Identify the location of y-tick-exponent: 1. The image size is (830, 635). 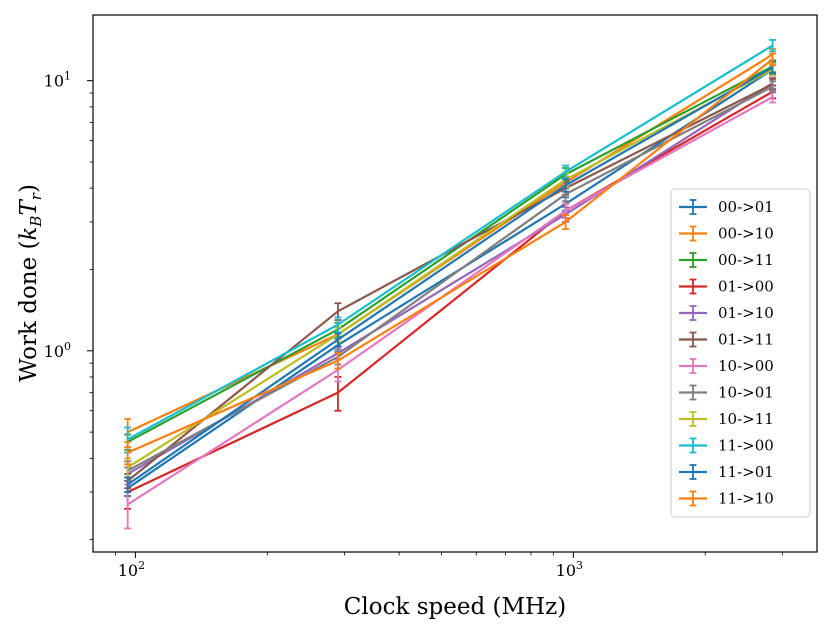
(67, 76).